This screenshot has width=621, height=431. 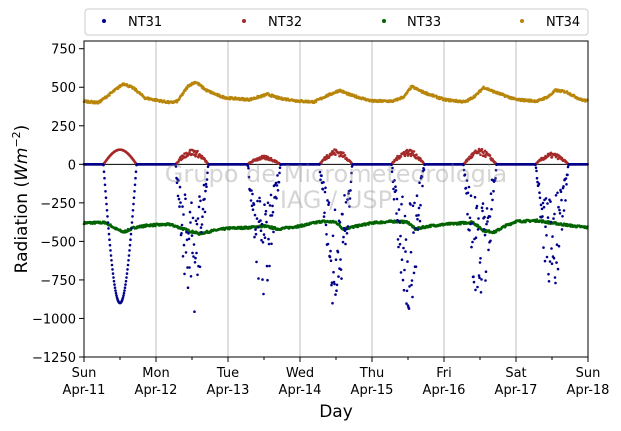 I want to click on x-tick-label-weekday: Sun, so click(x=84, y=373).